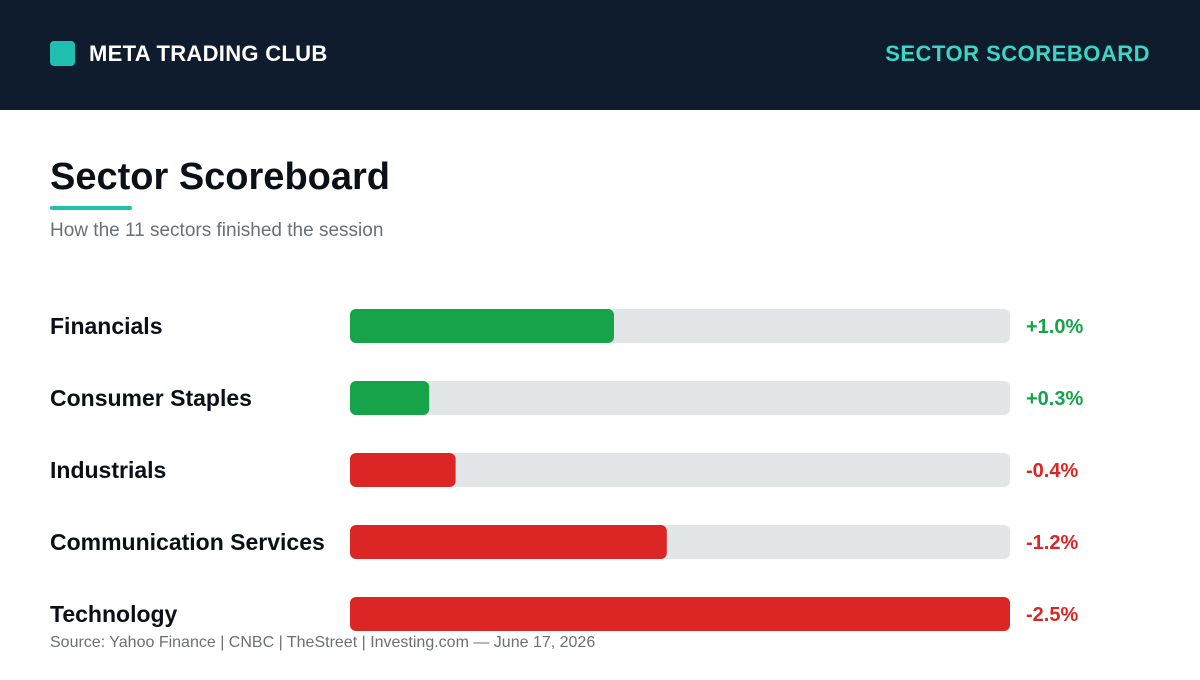  I want to click on bar-row: Industrials -0.4%, so click(564, 470).